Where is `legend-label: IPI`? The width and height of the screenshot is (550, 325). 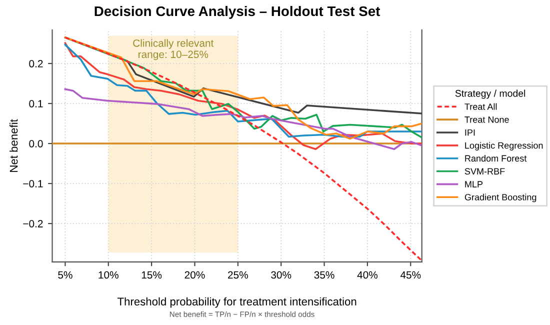
legend-label: IPI is located at coordinates (470, 132).